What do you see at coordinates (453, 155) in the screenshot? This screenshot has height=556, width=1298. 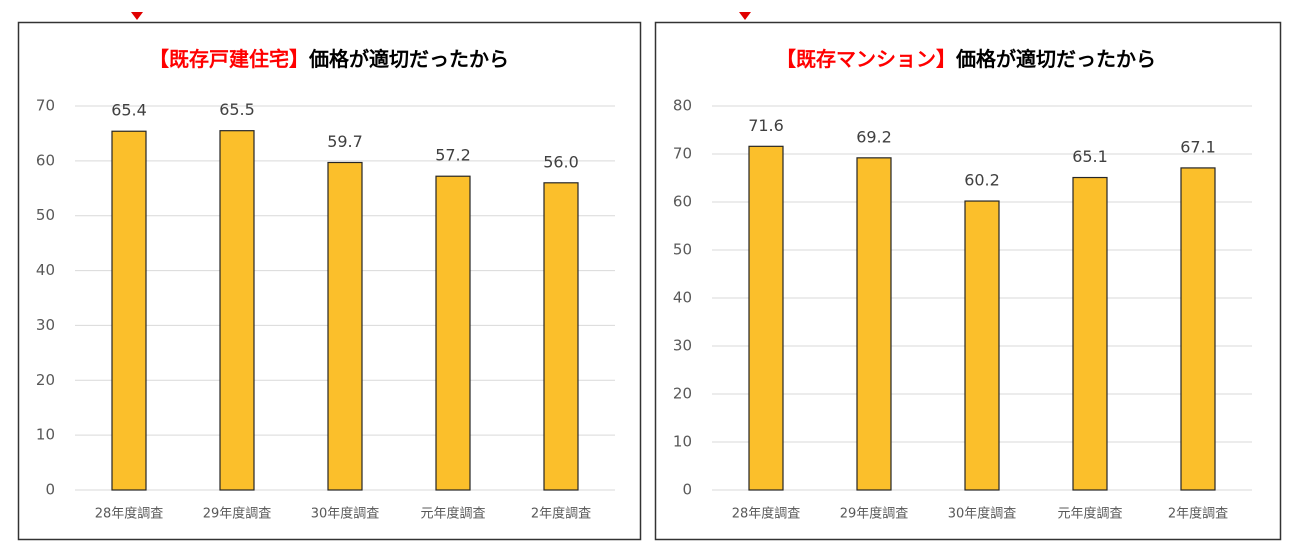 I see `value-label: 57.2` at bounding box center [453, 155].